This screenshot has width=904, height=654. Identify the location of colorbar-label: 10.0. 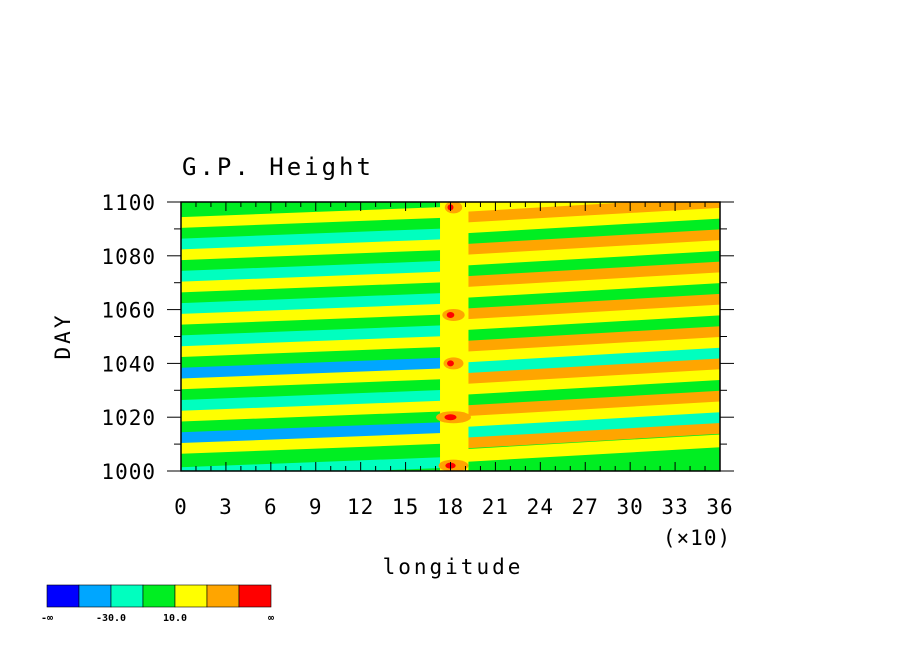
(175, 618).